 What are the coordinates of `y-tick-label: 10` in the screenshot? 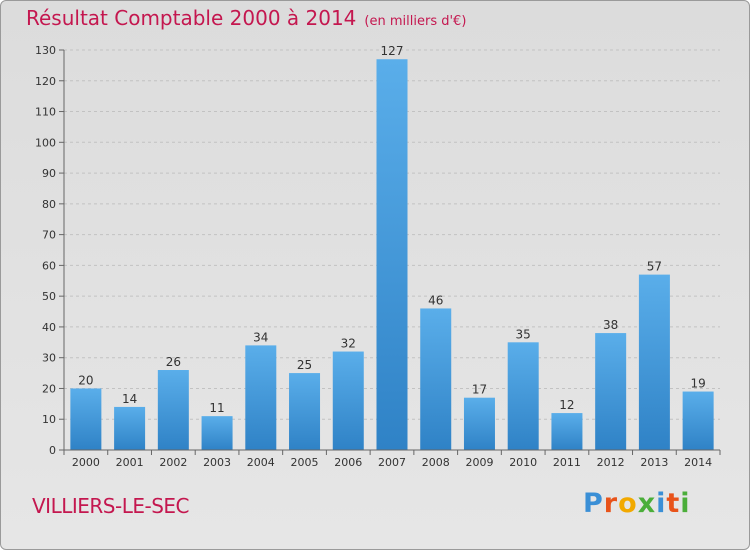 It's located at (49, 419).